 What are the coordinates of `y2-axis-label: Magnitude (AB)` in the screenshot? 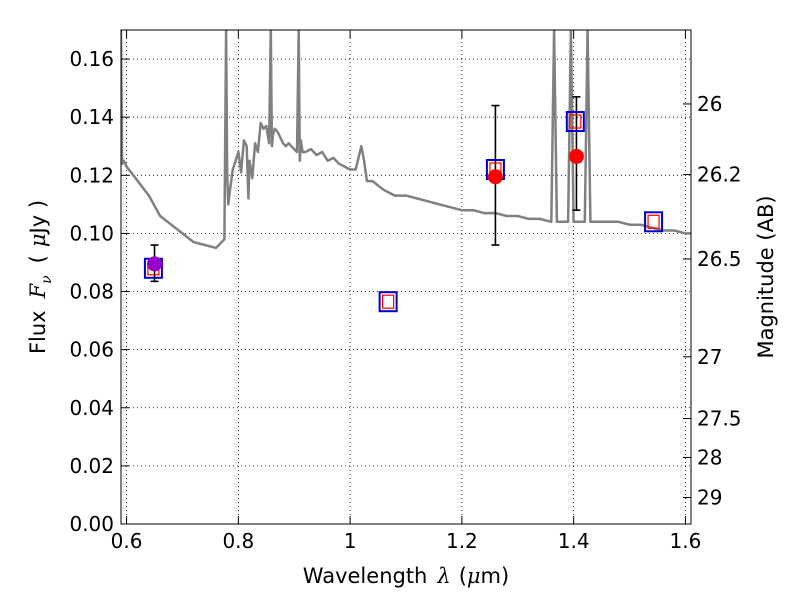 It's located at (766, 276).